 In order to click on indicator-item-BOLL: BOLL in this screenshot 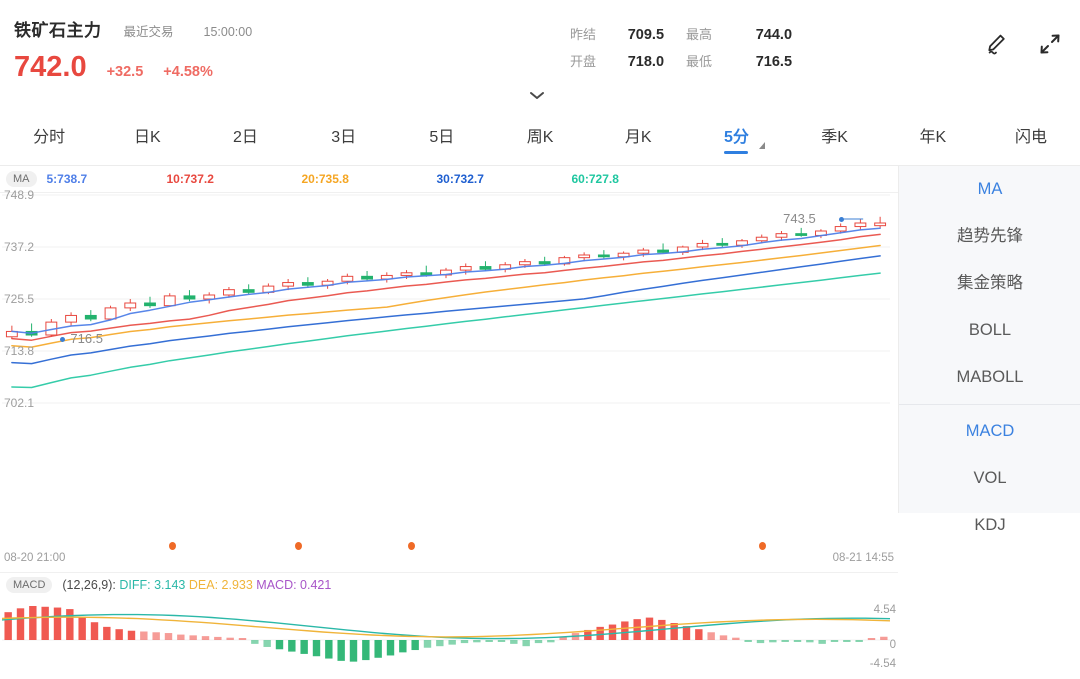, I will do `click(990, 330)`.